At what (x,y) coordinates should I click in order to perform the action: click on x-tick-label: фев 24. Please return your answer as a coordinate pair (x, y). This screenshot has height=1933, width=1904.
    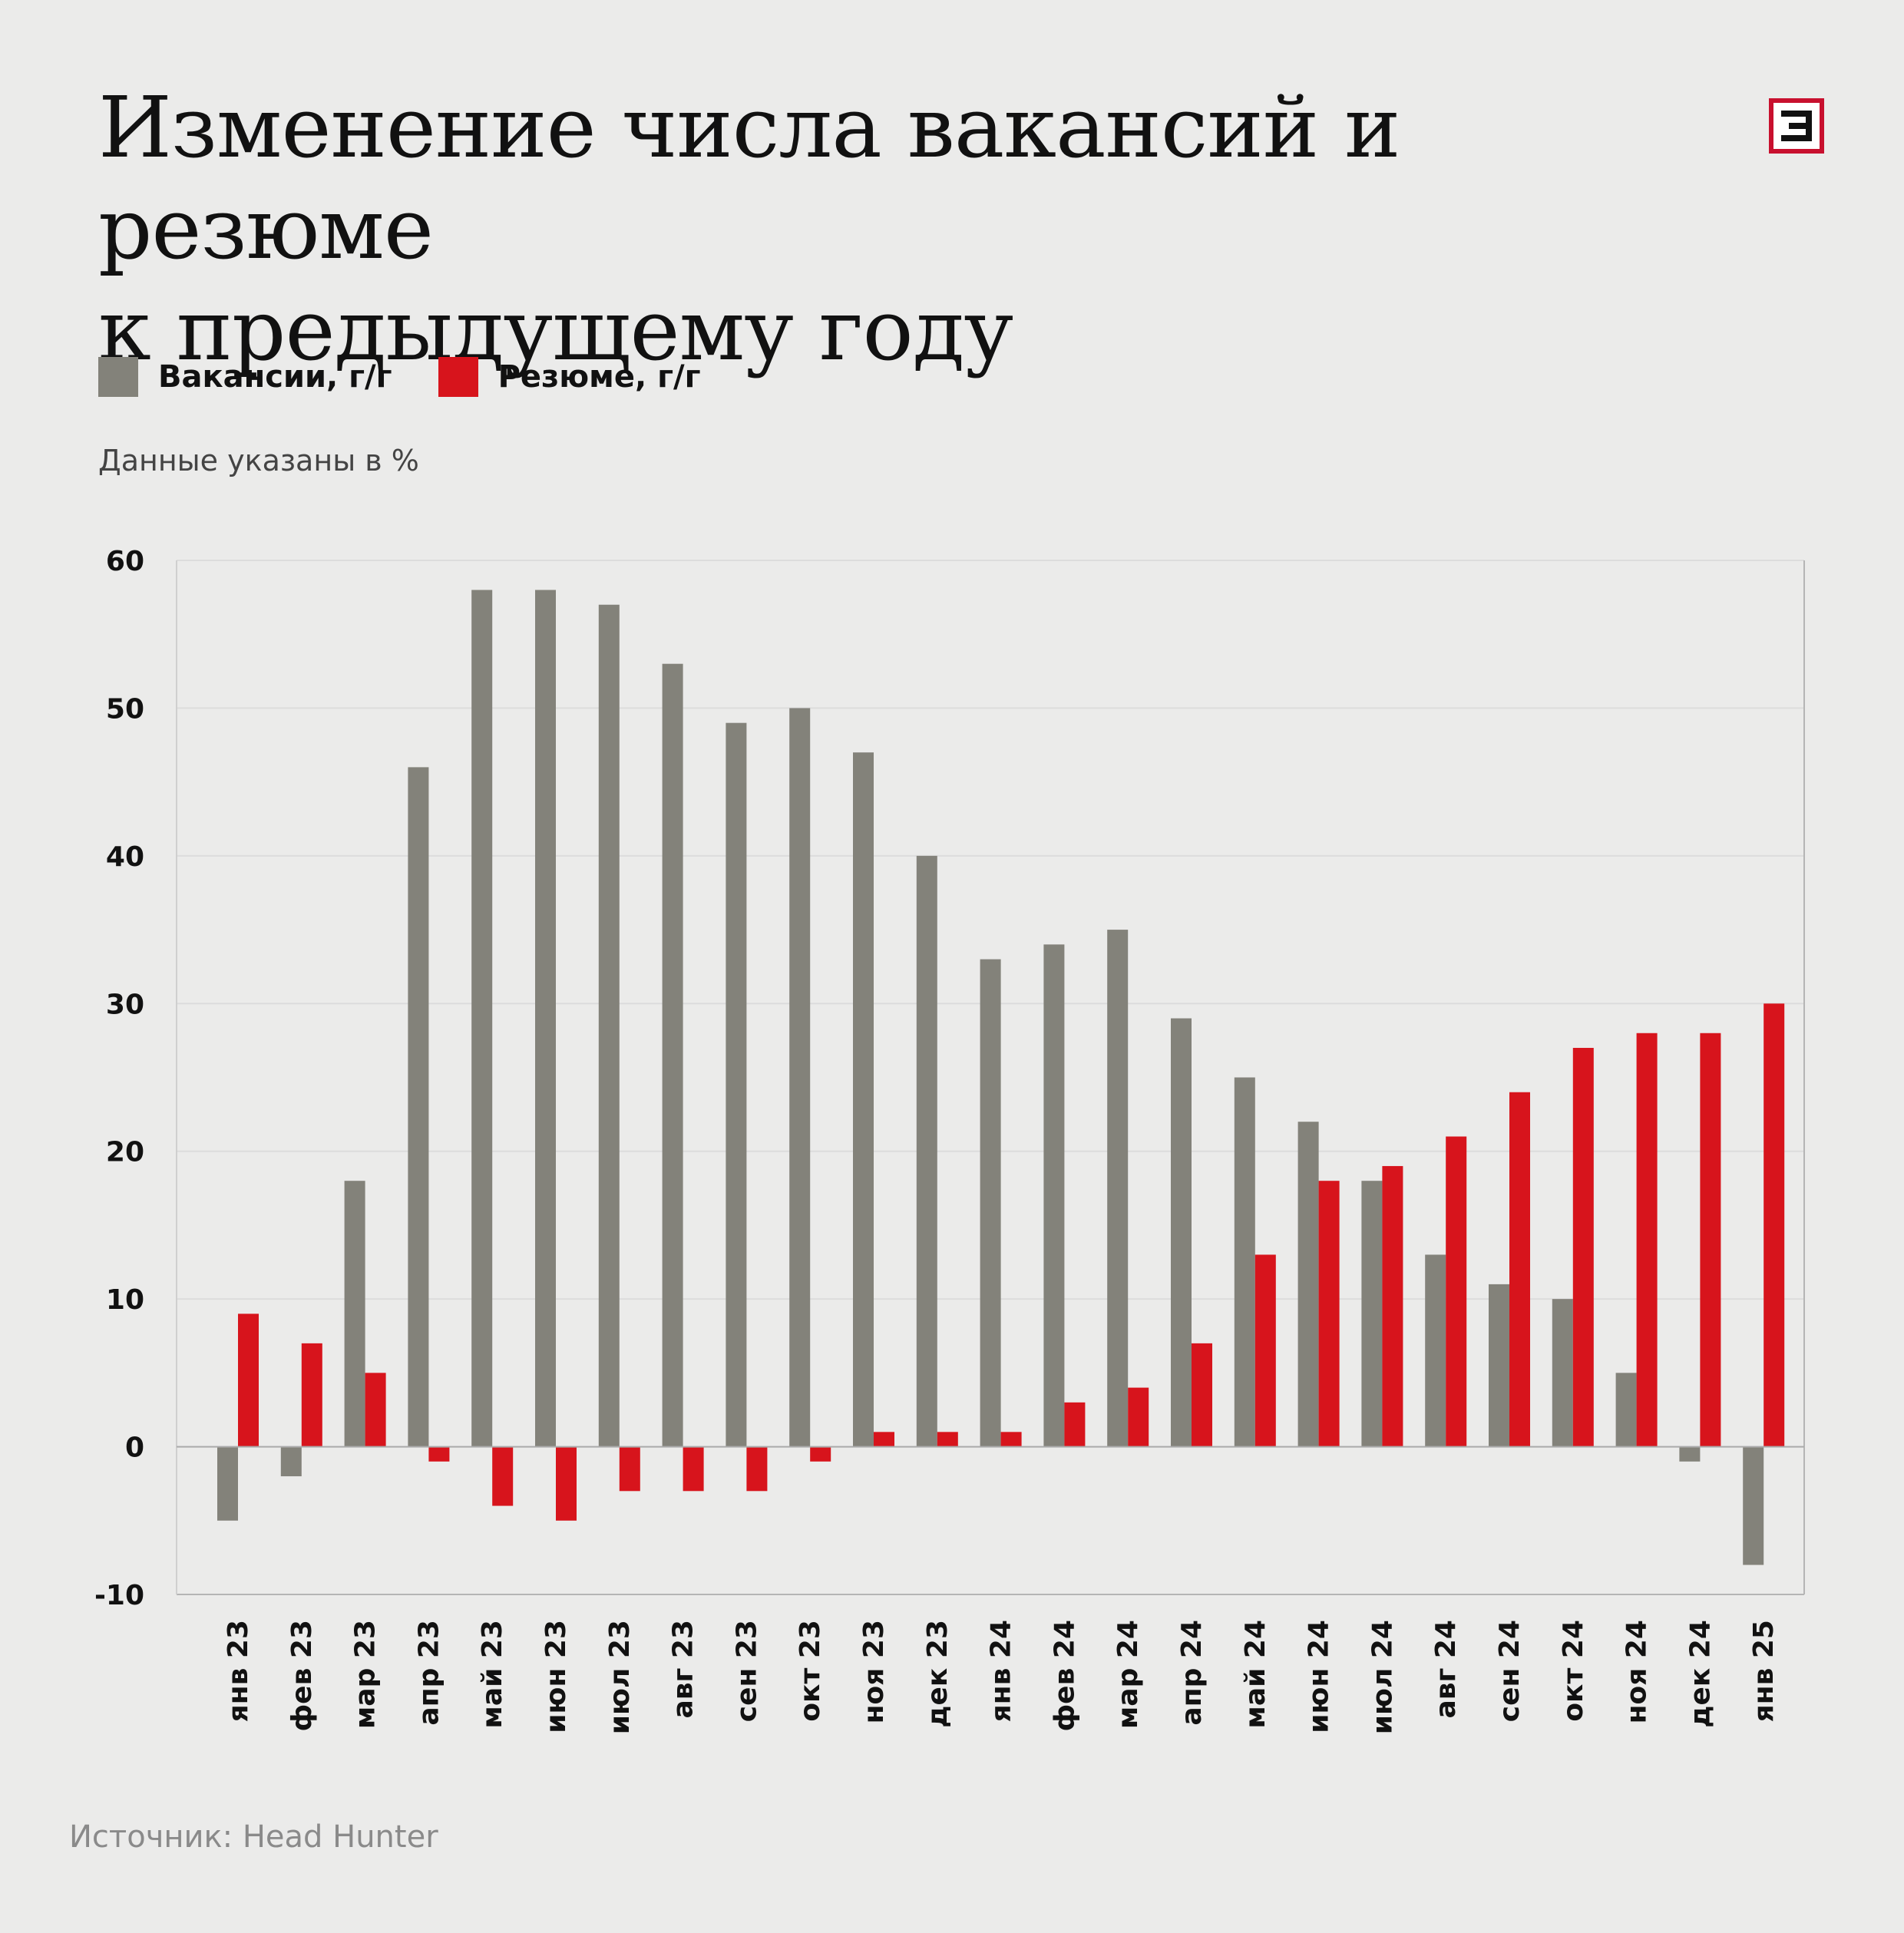
    Looking at the image, I should click on (1064, 1676).